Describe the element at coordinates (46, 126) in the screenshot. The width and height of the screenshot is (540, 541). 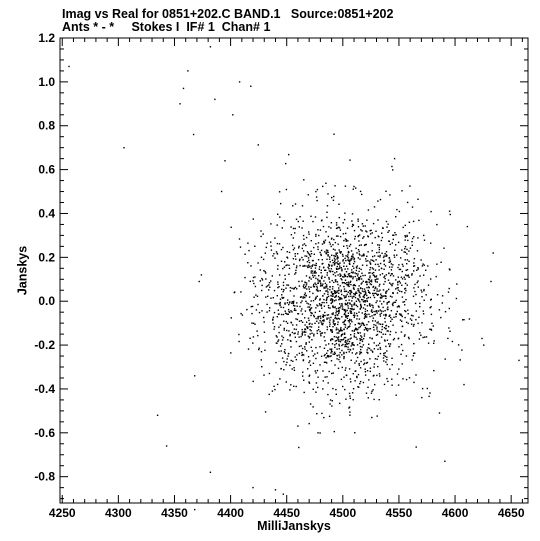
I see `y-tick-label: 0.8` at that location.